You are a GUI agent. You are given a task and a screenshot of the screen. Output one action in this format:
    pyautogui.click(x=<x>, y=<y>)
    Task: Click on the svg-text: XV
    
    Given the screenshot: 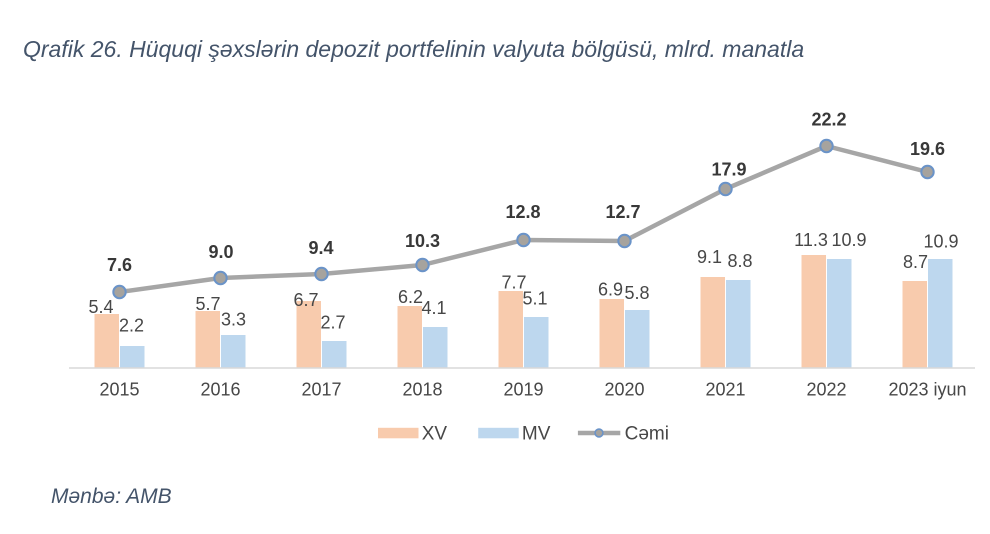 What is the action you would take?
    pyautogui.click(x=435, y=434)
    